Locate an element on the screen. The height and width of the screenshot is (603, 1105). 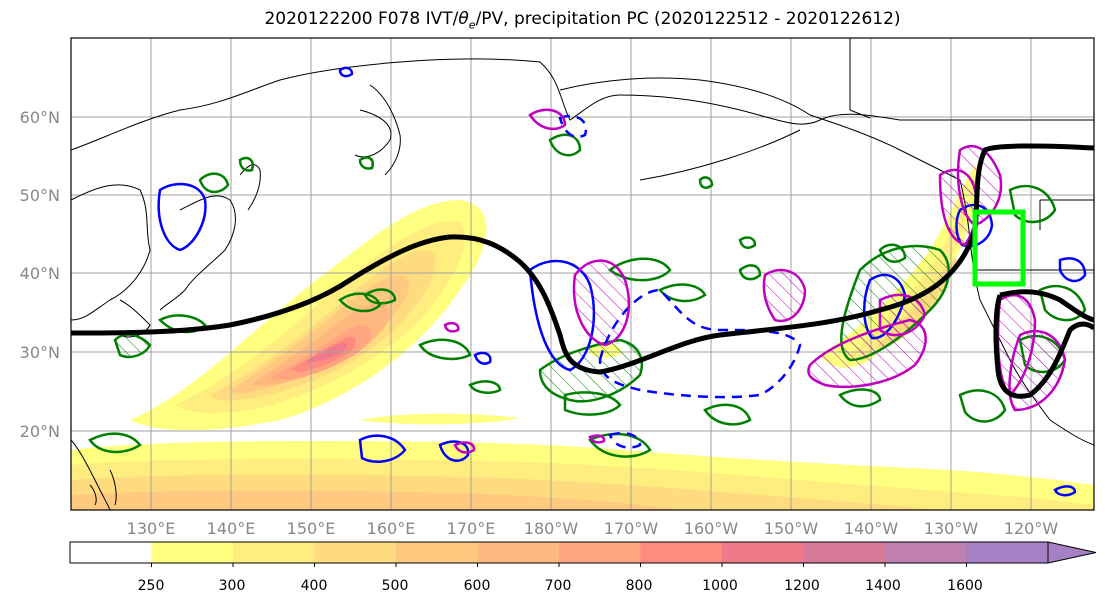
lat-label: 40°N is located at coordinates (40, 273).